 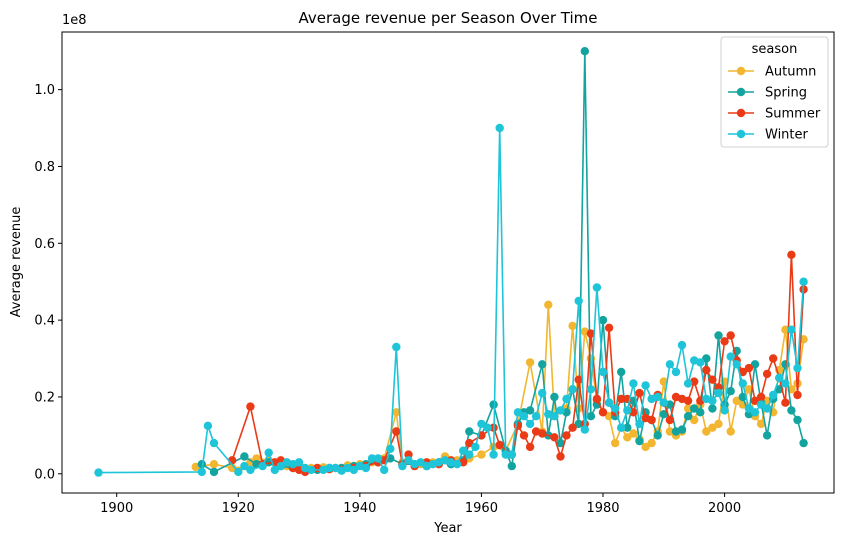 I want to click on y-tick-label: 0.0, so click(x=44, y=474).